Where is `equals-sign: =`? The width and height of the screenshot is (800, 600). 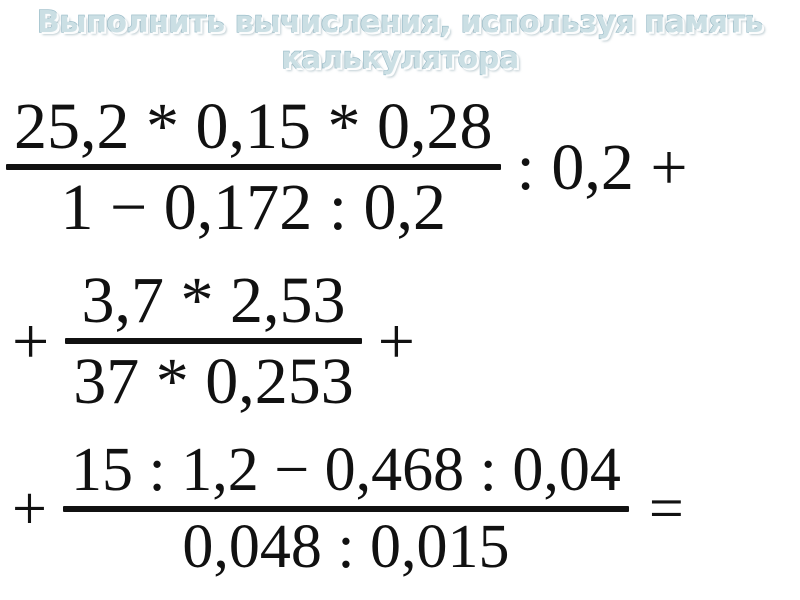 equals-sign: = is located at coordinates (666, 508).